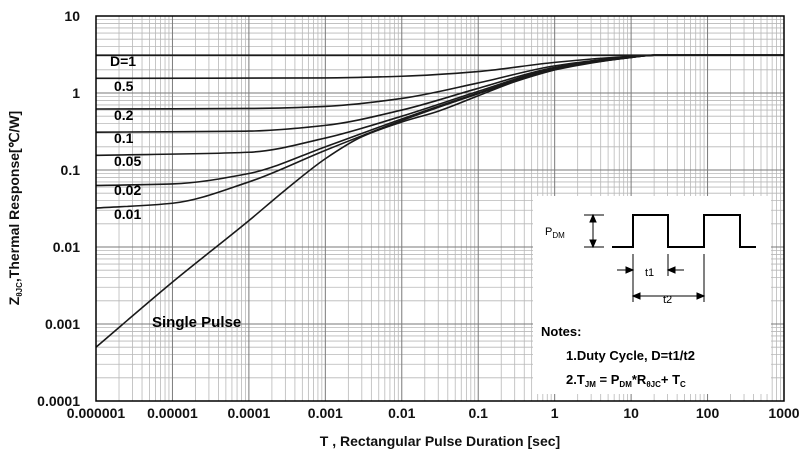 This screenshot has height=455, width=806. I want to click on series-label-d1: D=1, so click(123, 61).